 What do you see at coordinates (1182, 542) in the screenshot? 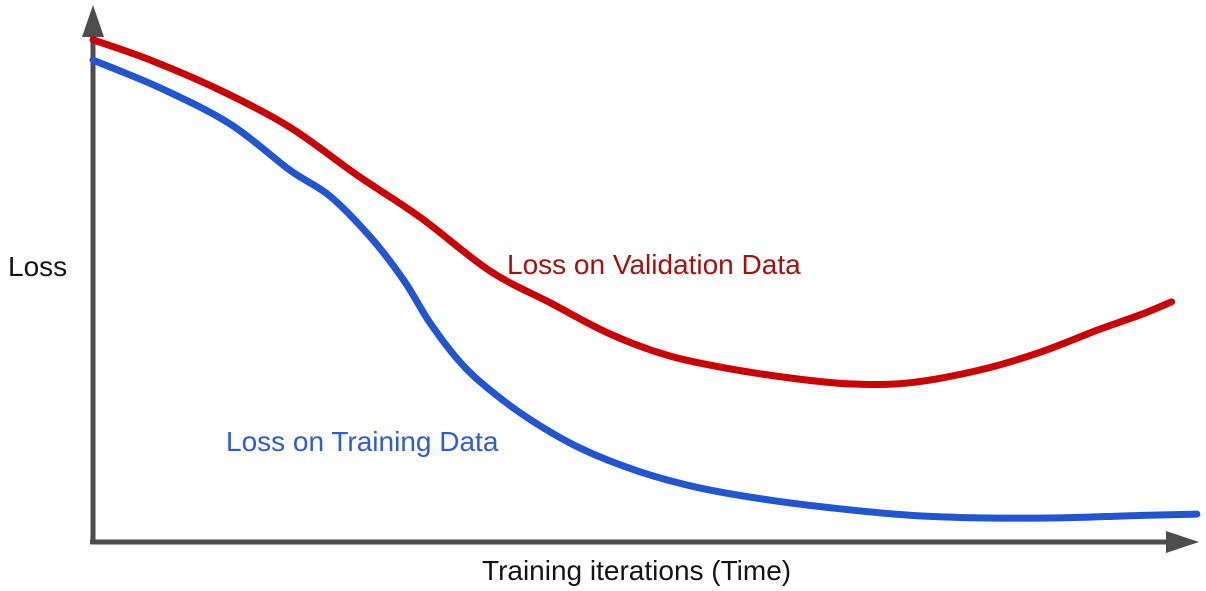
I see `x-axis-arrow-icon` at bounding box center [1182, 542].